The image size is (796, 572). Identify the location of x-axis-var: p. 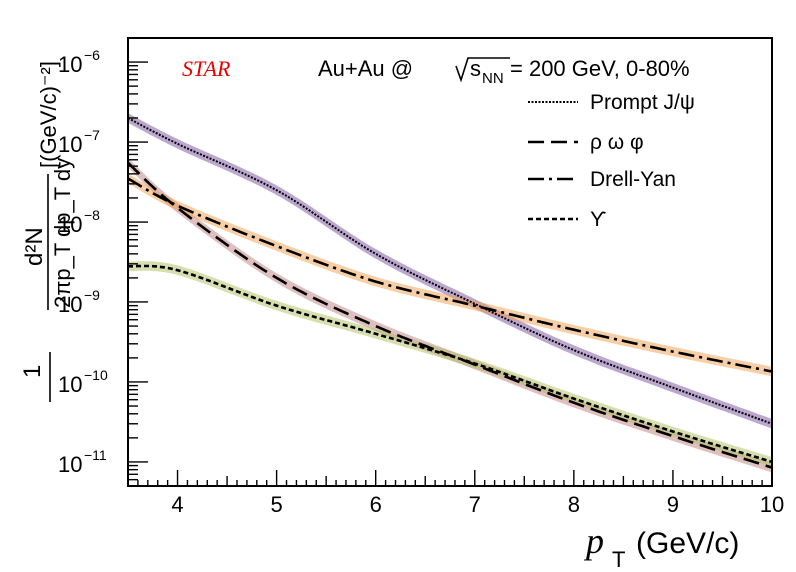
(593, 541).